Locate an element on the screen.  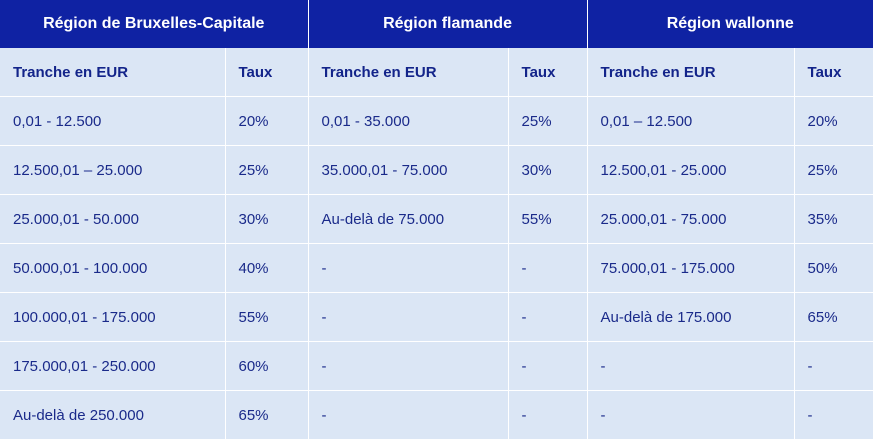
brussels-rate-cell: 30% is located at coordinates (267, 219).